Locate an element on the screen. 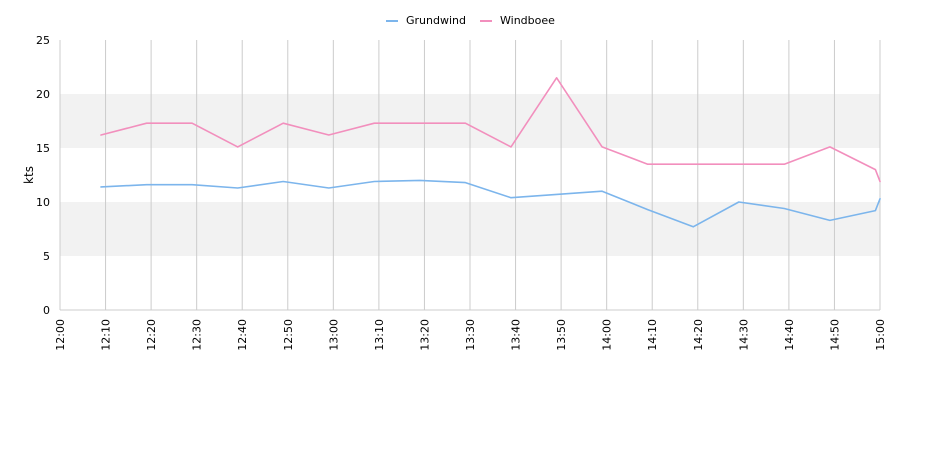  x-tick-label: 12:10 is located at coordinates (106, 335).